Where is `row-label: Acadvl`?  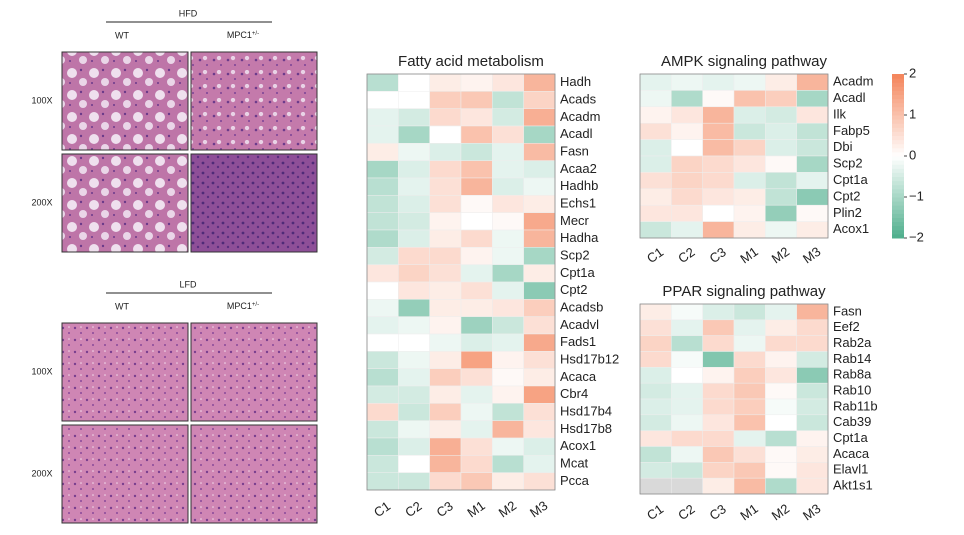
row-label: Acadvl is located at coordinates (579, 324).